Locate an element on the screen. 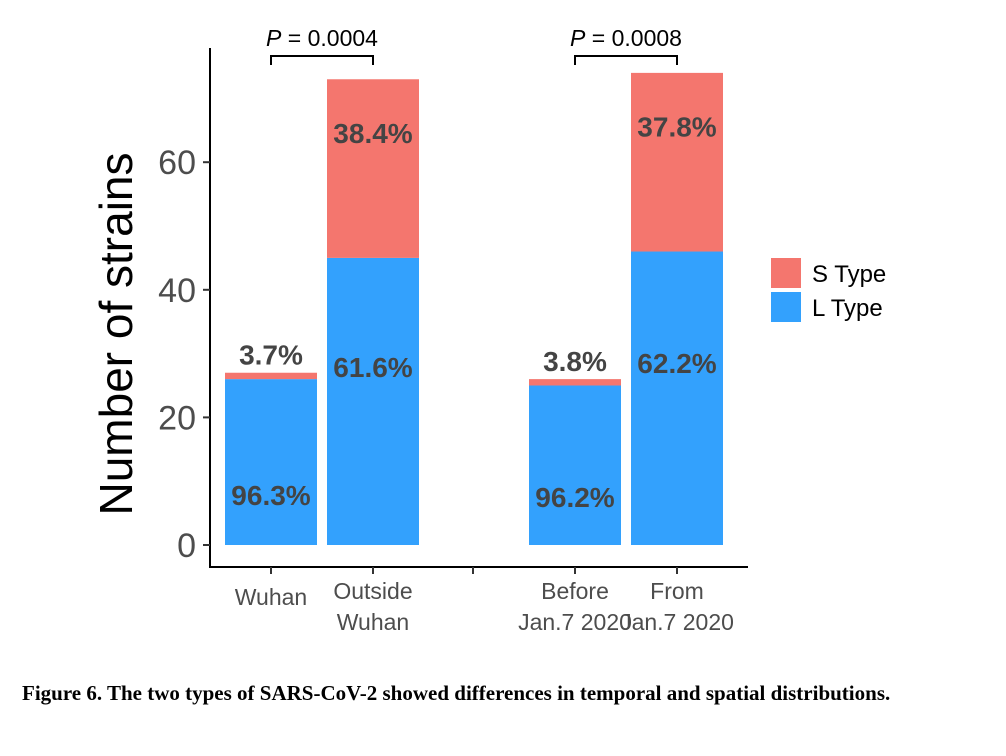 The image size is (1006, 756). data-label-s-type: 3.7% is located at coordinates (271, 355).